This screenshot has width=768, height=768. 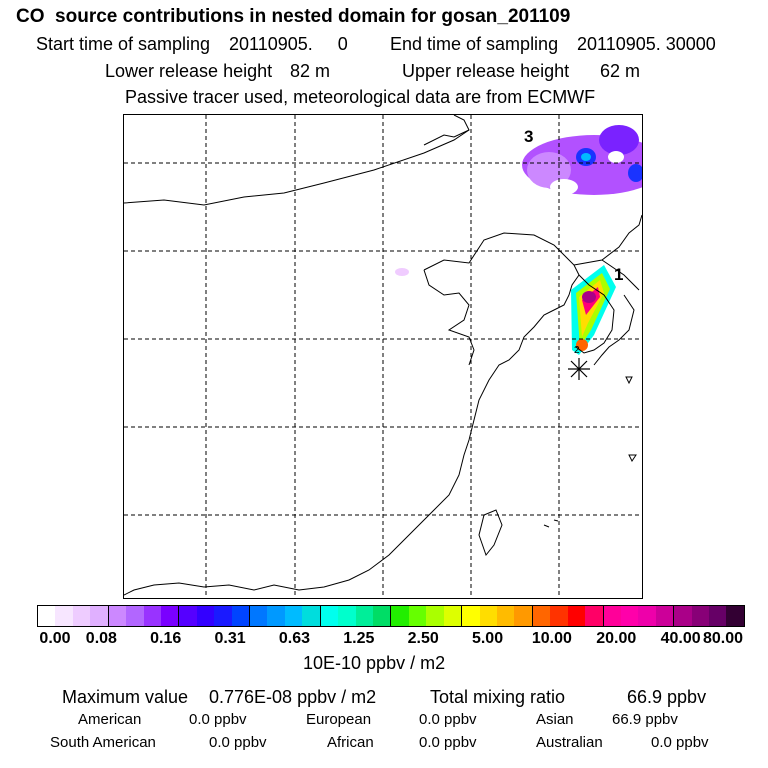 I want to click on upper-height-value: 62 m, so click(x=620, y=71).